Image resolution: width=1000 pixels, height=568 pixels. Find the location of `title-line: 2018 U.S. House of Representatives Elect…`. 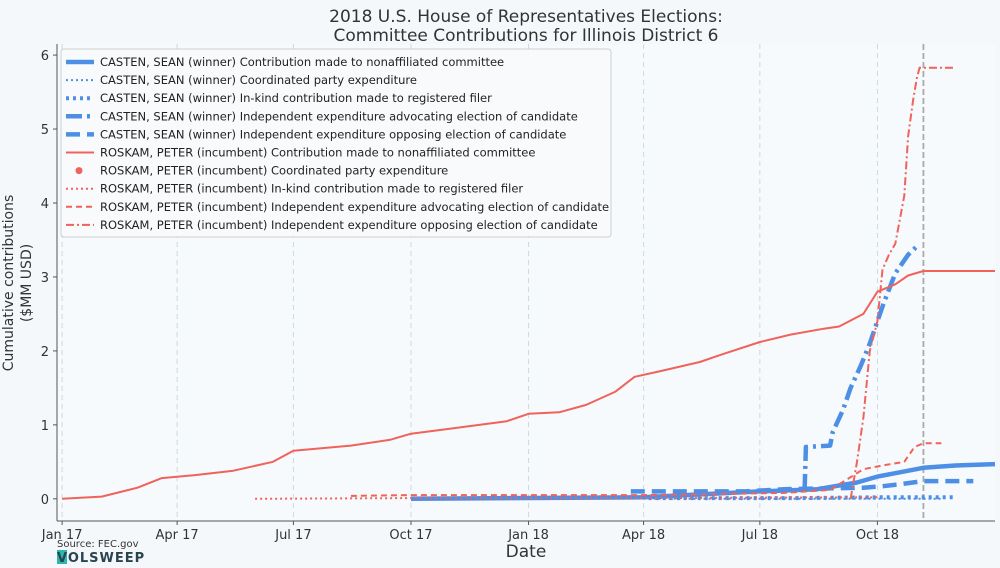

title-line: 2018 U.S. House of Representatives Elect… is located at coordinates (526, 17).